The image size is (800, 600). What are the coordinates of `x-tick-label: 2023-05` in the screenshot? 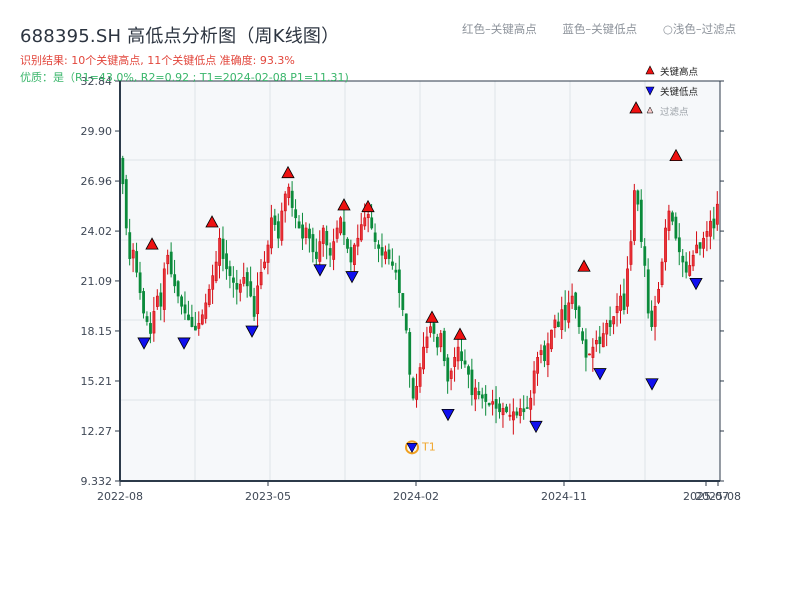 It's located at (268, 496).